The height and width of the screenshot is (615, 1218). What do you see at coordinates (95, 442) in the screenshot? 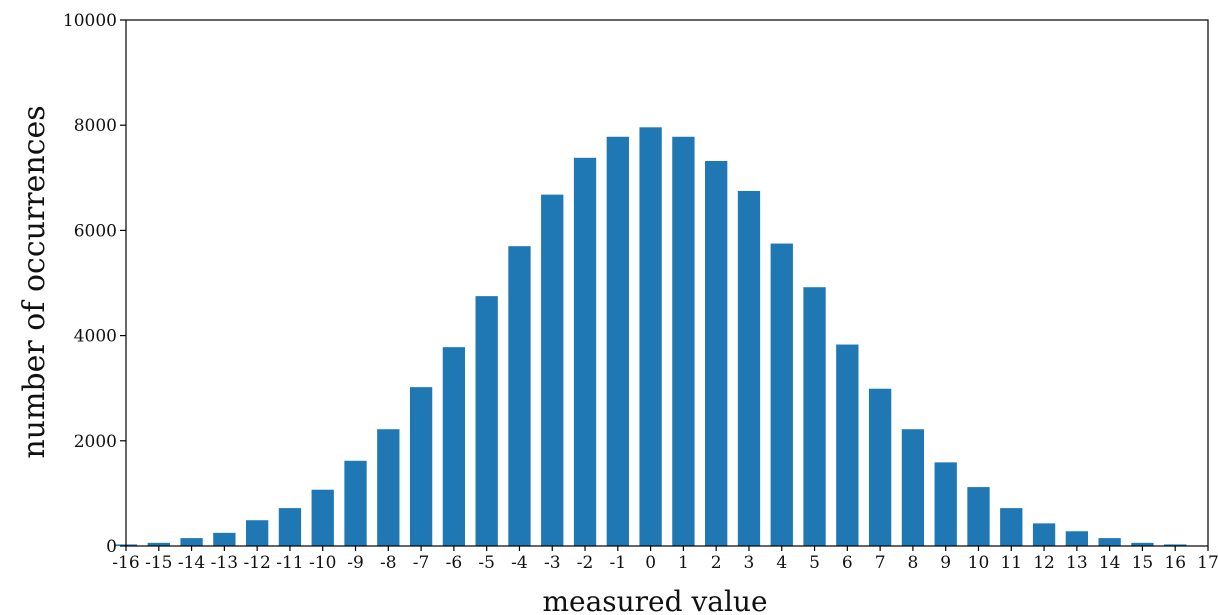
I see `y-tick-label: 2000` at bounding box center [95, 442].